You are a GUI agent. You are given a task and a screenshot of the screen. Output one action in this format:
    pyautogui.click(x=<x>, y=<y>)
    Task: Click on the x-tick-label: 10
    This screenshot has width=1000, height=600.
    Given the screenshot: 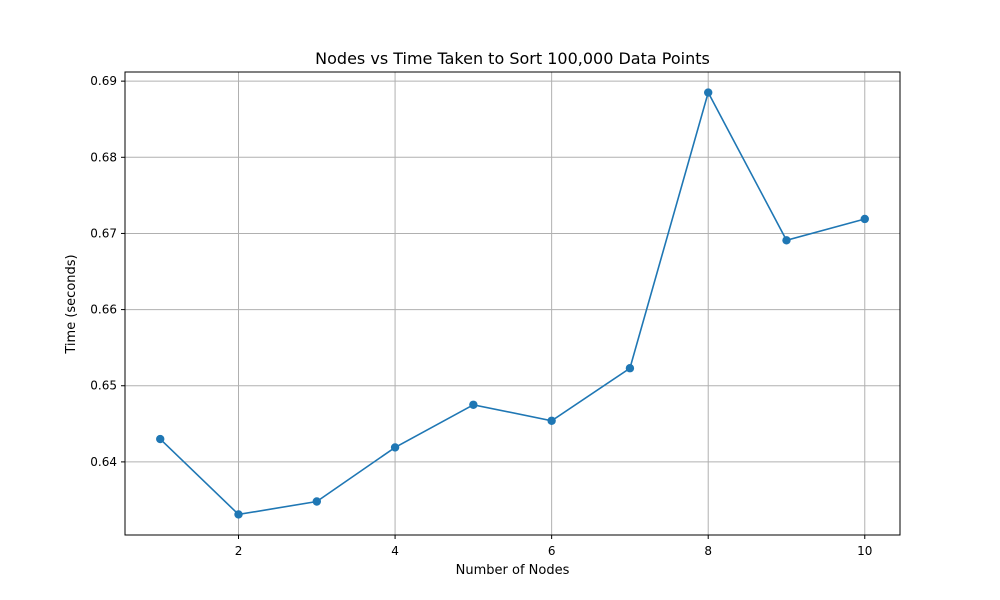 What is the action you would take?
    pyautogui.click(x=864, y=551)
    